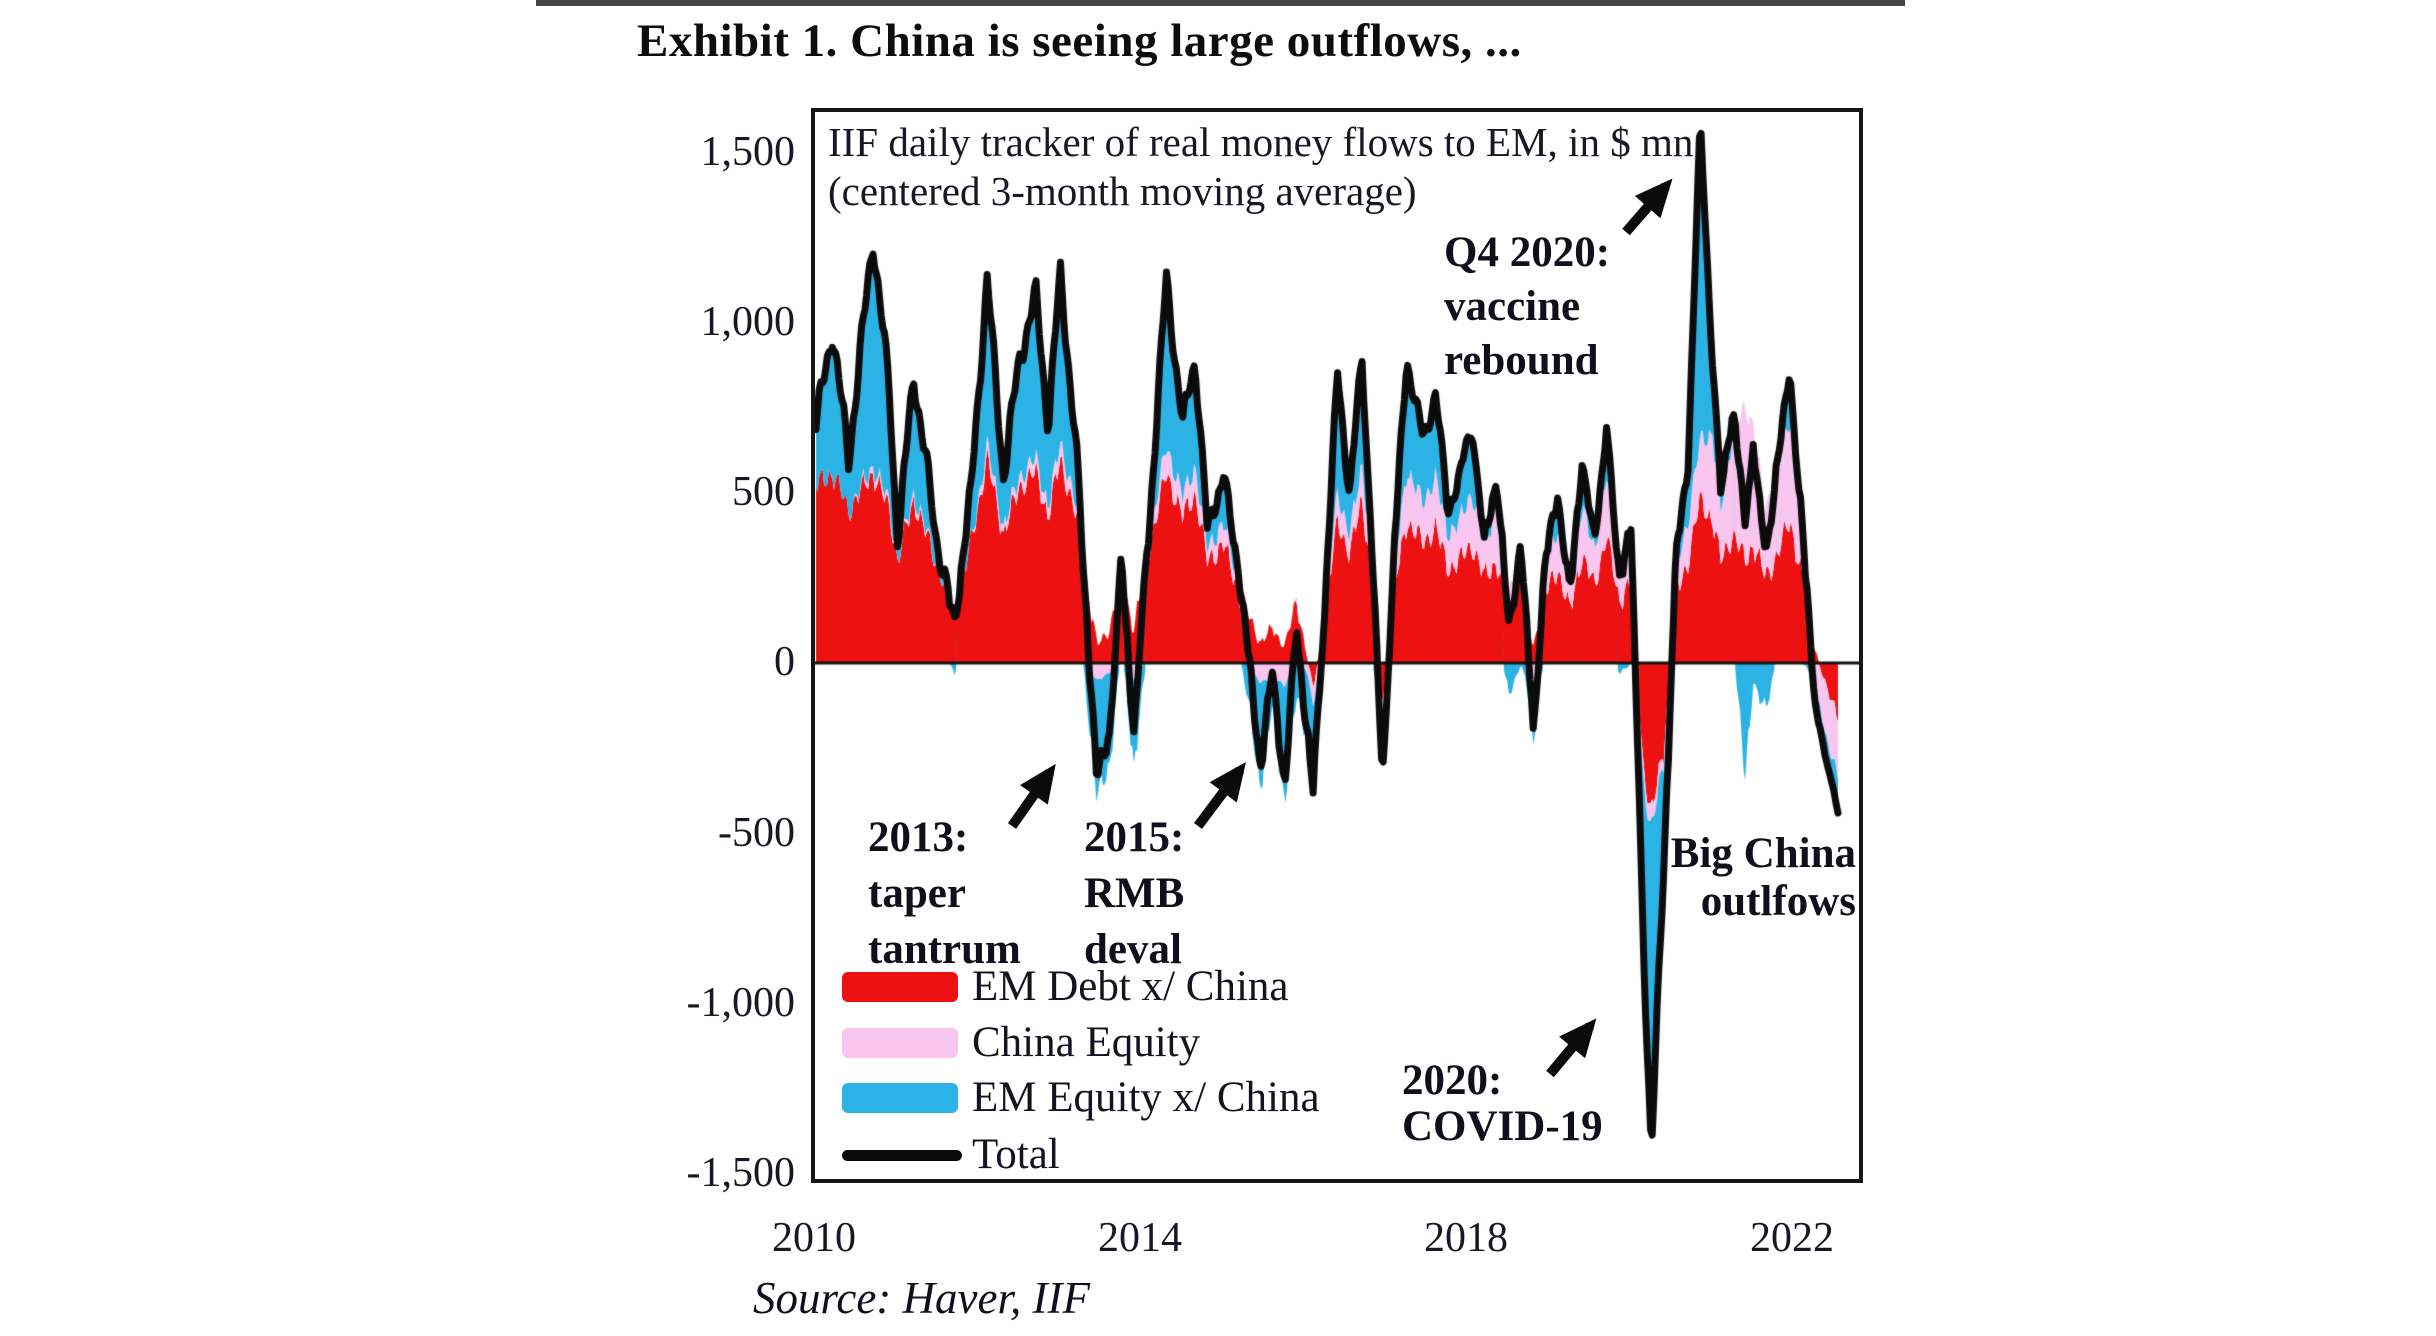 This screenshot has width=2436, height=1336. I want to click on x-tick-2014: 2014, so click(1140, 1238).